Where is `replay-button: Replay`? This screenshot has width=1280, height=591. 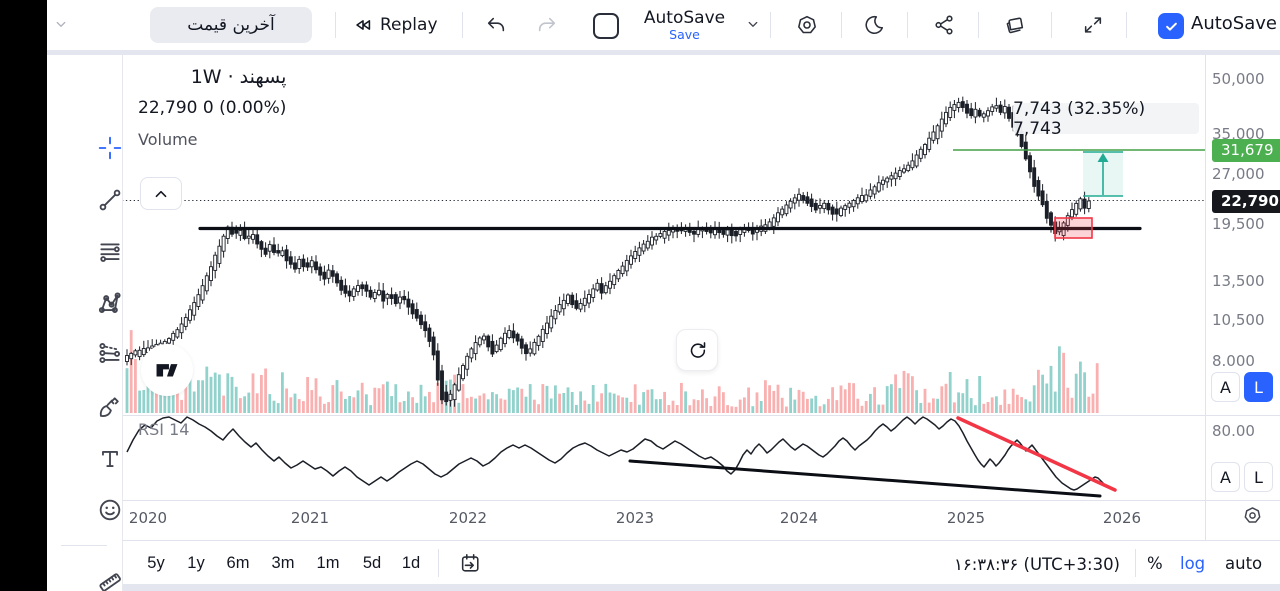
replay-button: Replay is located at coordinates (395, 25).